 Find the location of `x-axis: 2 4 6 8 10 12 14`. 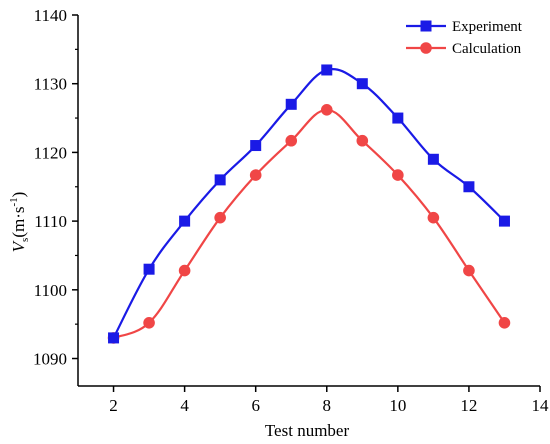

x-axis: 2 4 6 8 10 12 14 is located at coordinates (329, 400).